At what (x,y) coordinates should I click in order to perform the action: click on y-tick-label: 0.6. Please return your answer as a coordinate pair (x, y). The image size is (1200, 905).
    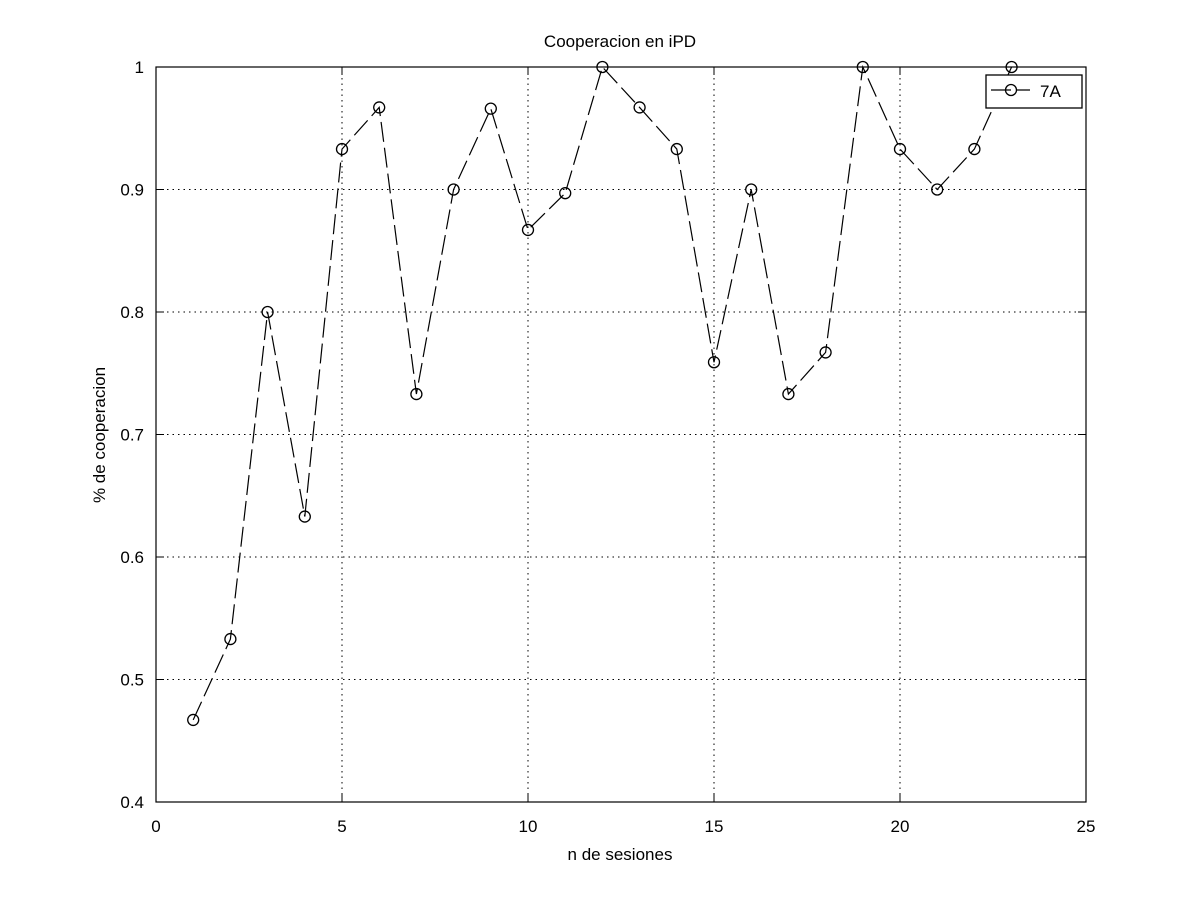
    Looking at the image, I should click on (132, 557).